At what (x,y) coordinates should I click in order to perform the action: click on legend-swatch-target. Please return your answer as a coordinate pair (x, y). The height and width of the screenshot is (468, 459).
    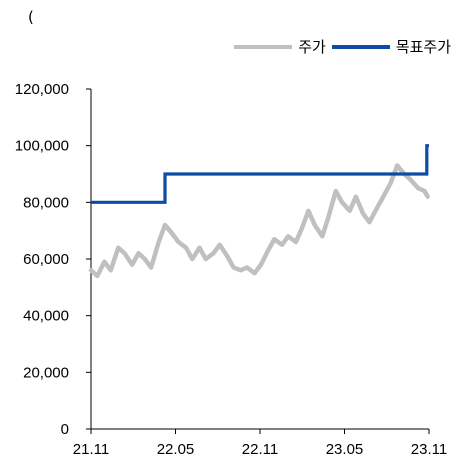
    Looking at the image, I should click on (360, 46).